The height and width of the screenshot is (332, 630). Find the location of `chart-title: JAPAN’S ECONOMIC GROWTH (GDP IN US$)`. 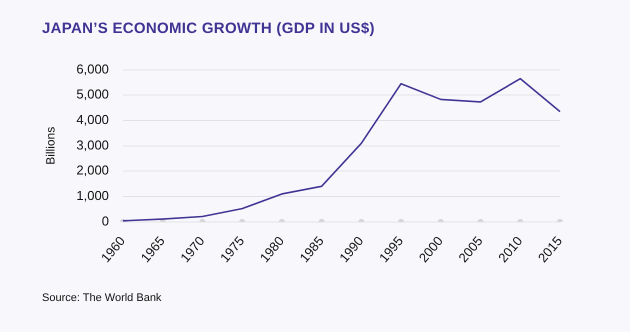

chart-title: JAPAN’S ECONOMIC GROWTH (GDP IN US$) is located at coordinates (208, 28).